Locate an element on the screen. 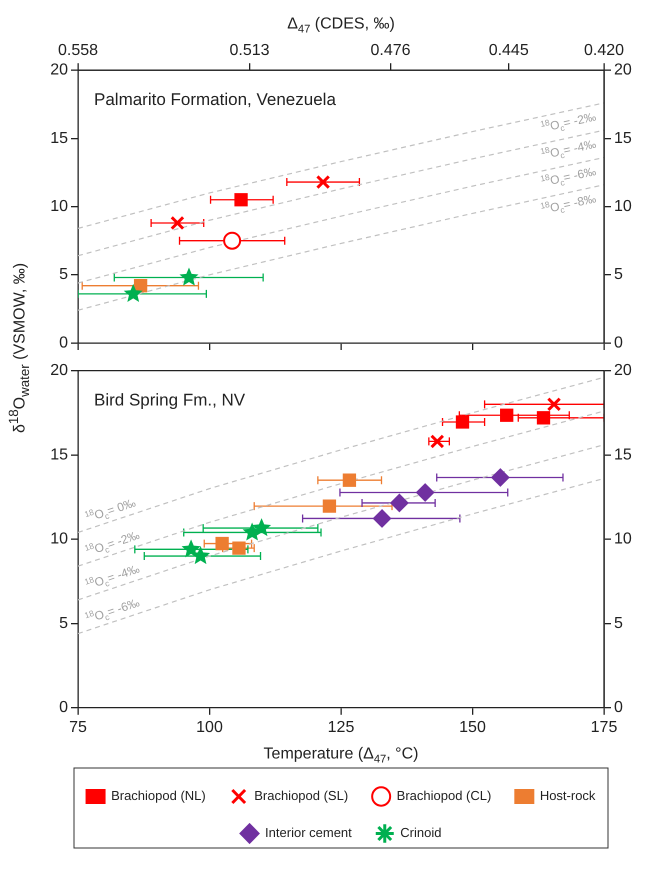 The height and width of the screenshot is (886, 662). x-tick-label: 150 is located at coordinates (472, 727).